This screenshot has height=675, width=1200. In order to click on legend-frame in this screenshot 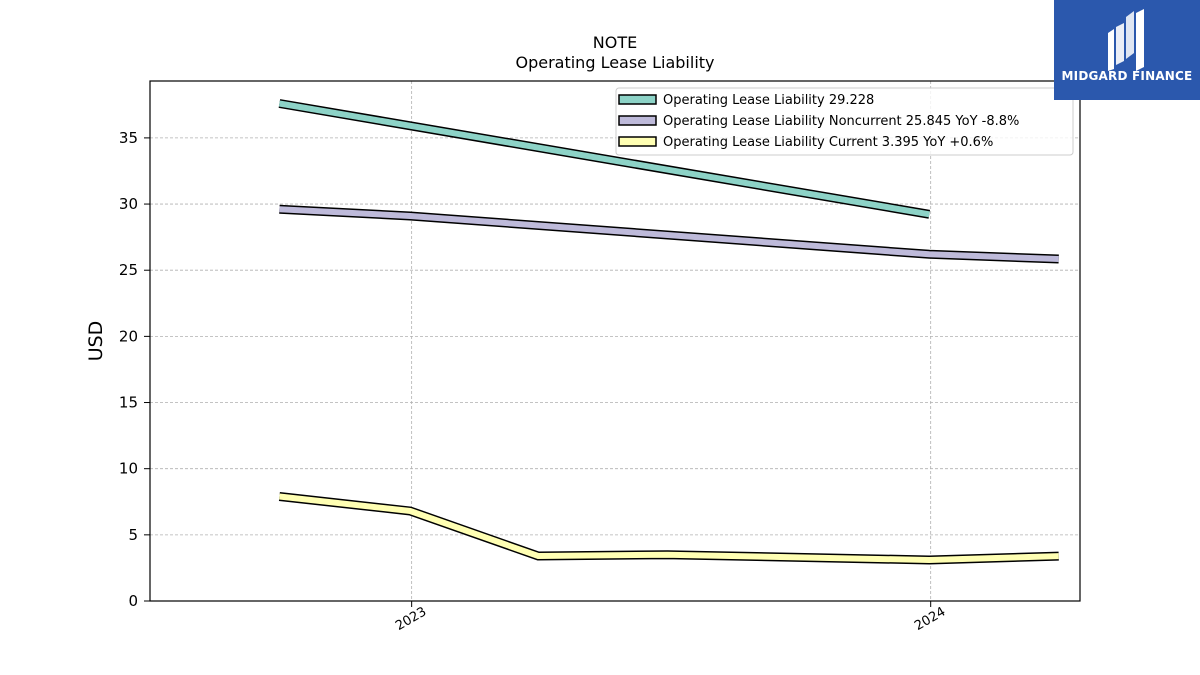, I will do `click(844, 121)`.